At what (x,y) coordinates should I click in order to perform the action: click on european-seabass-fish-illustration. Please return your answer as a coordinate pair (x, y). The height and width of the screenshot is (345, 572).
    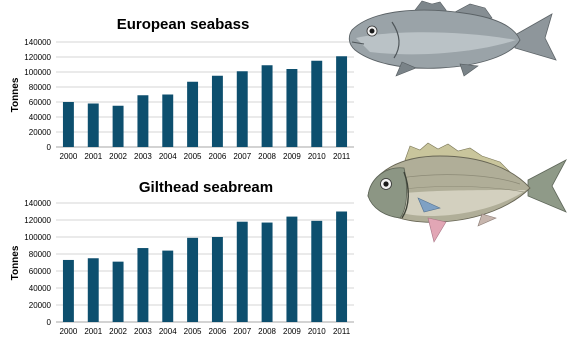
    Looking at the image, I should click on (452, 38).